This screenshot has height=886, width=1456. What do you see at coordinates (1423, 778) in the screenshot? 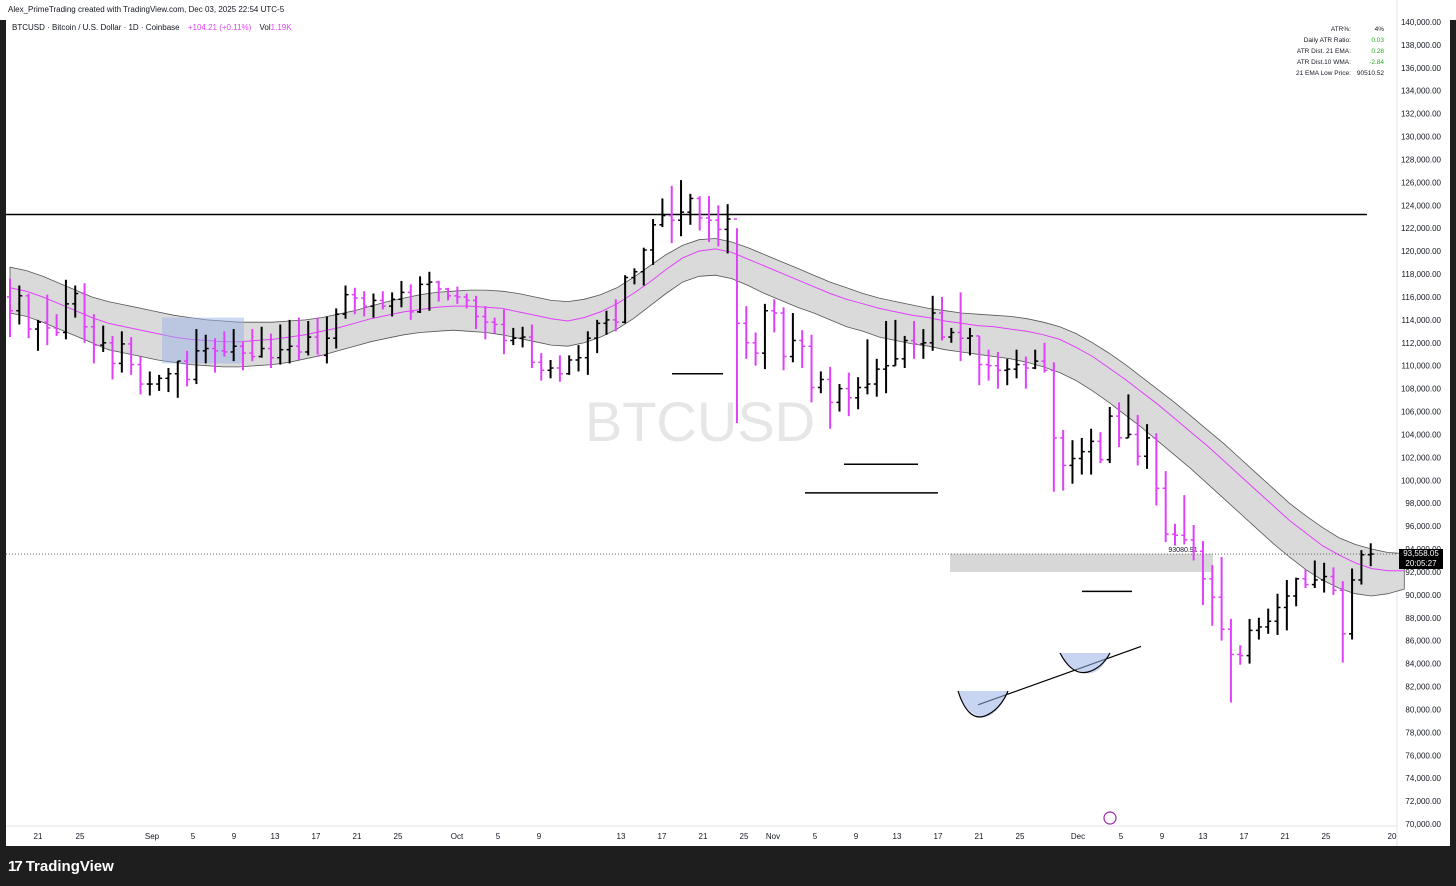
I see `price-tick-label: 74,000.00` at bounding box center [1423, 778].